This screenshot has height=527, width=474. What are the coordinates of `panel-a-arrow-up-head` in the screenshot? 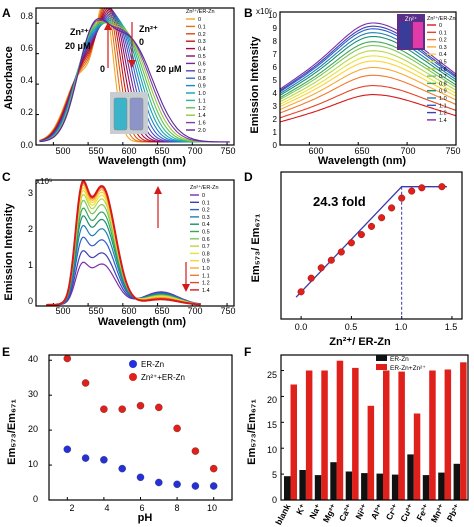 It's located at (108, 26).